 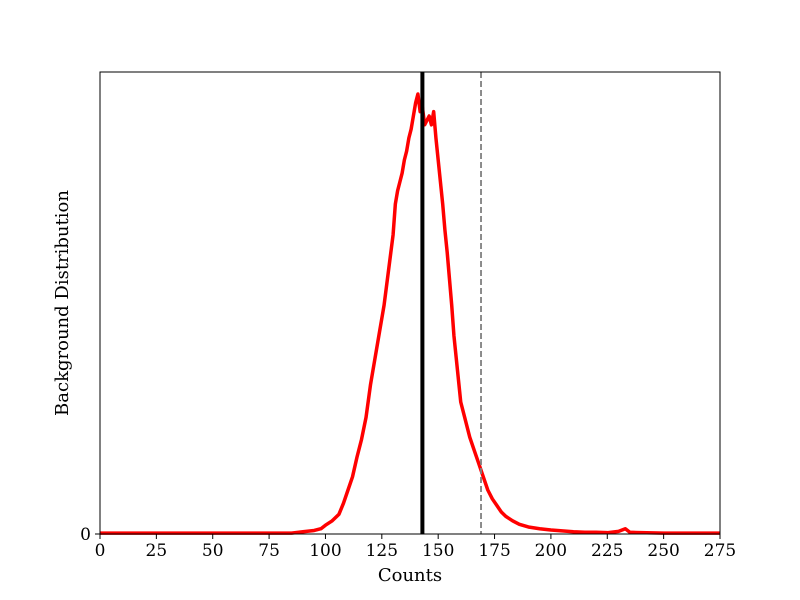 What do you see at coordinates (410, 575) in the screenshot?
I see `x-axis-label: Counts` at bounding box center [410, 575].